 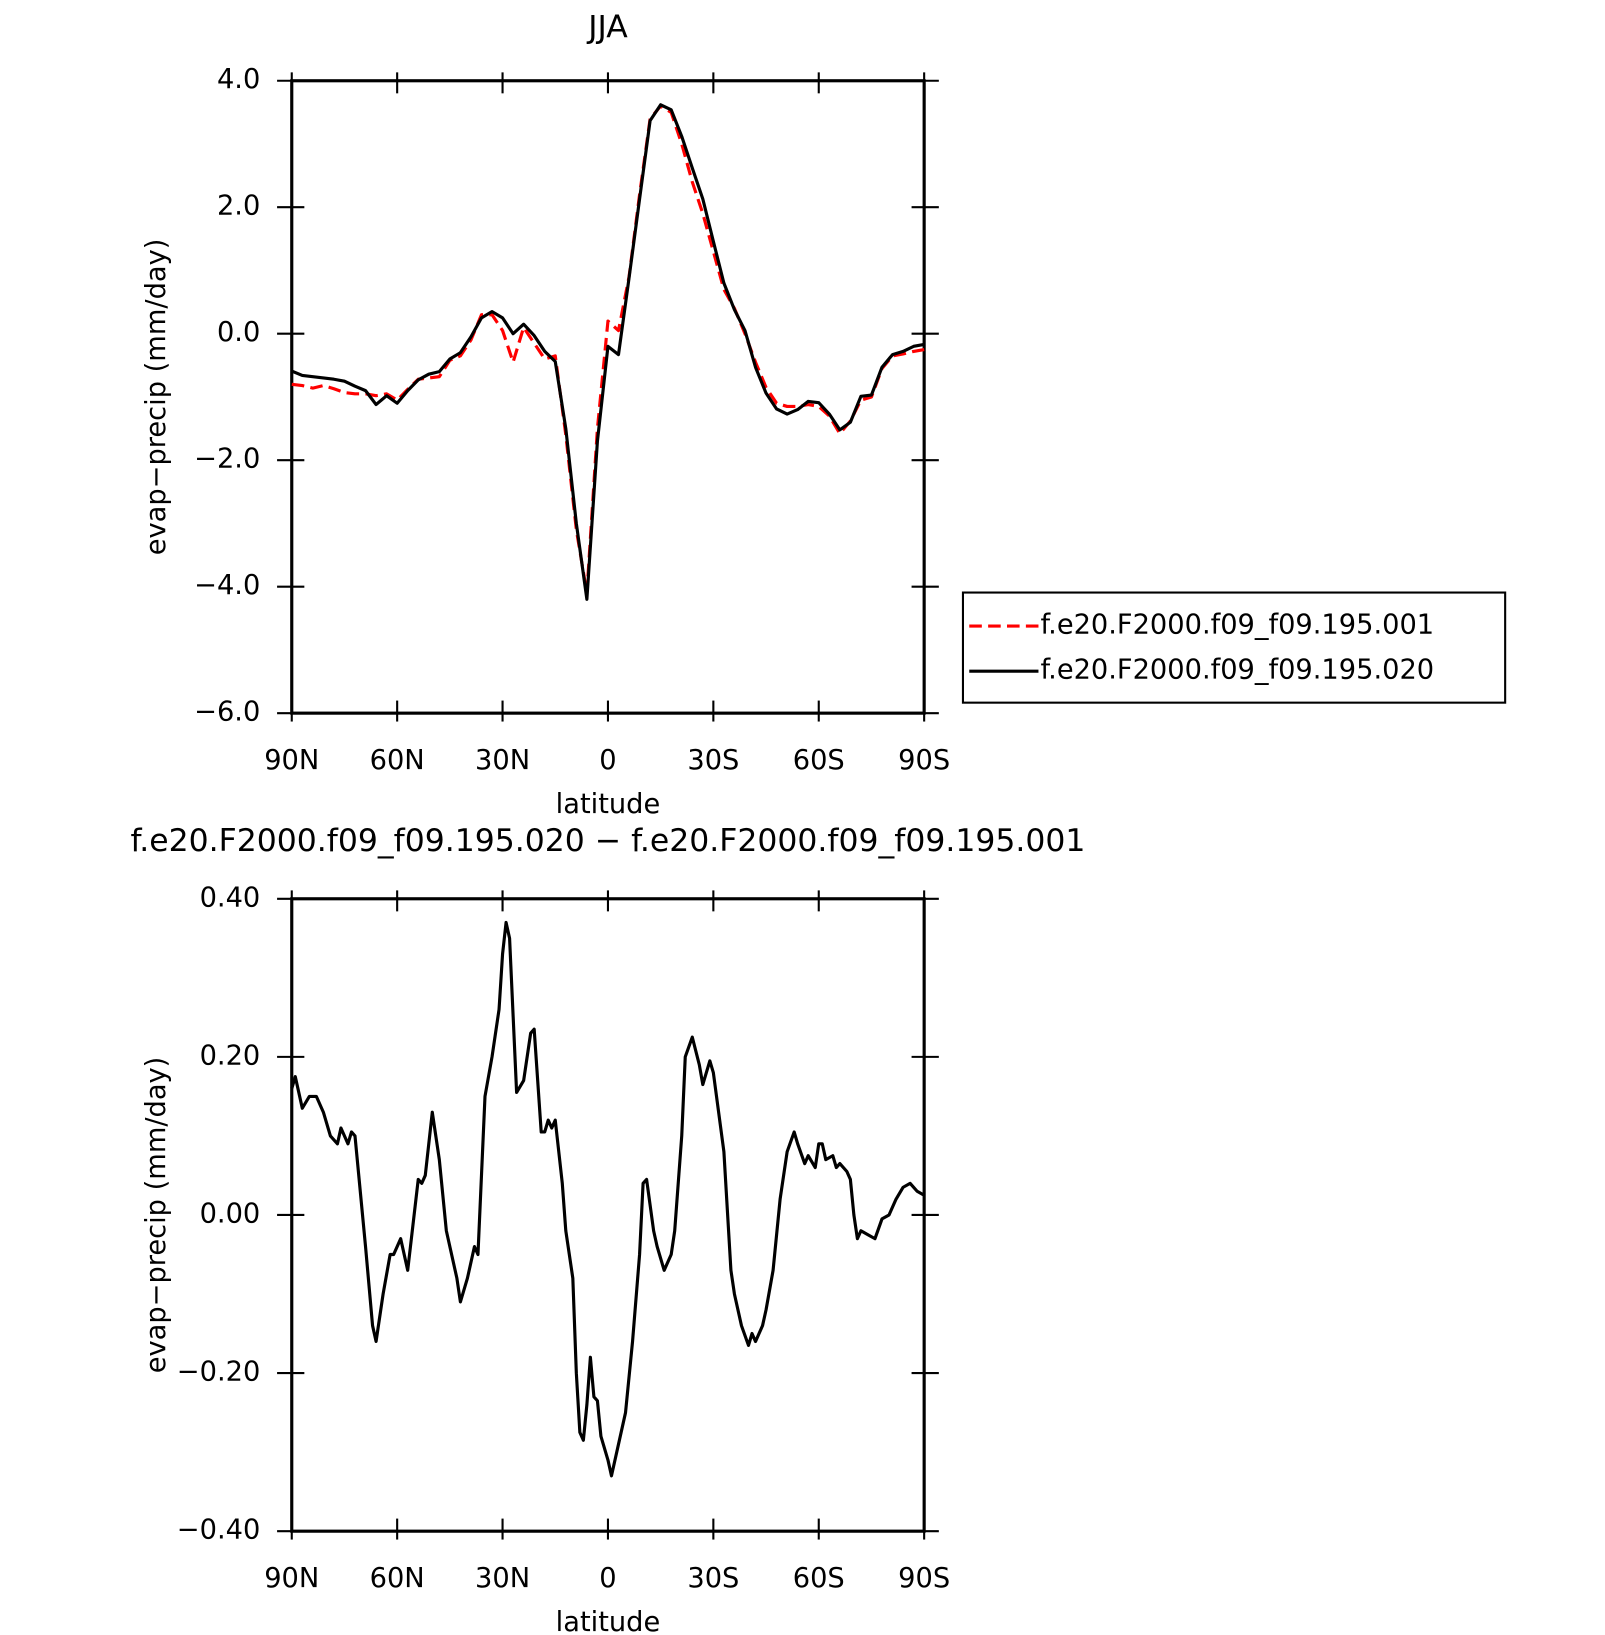 I want to click on y-tick-label: −0.40, so click(x=219, y=1530).